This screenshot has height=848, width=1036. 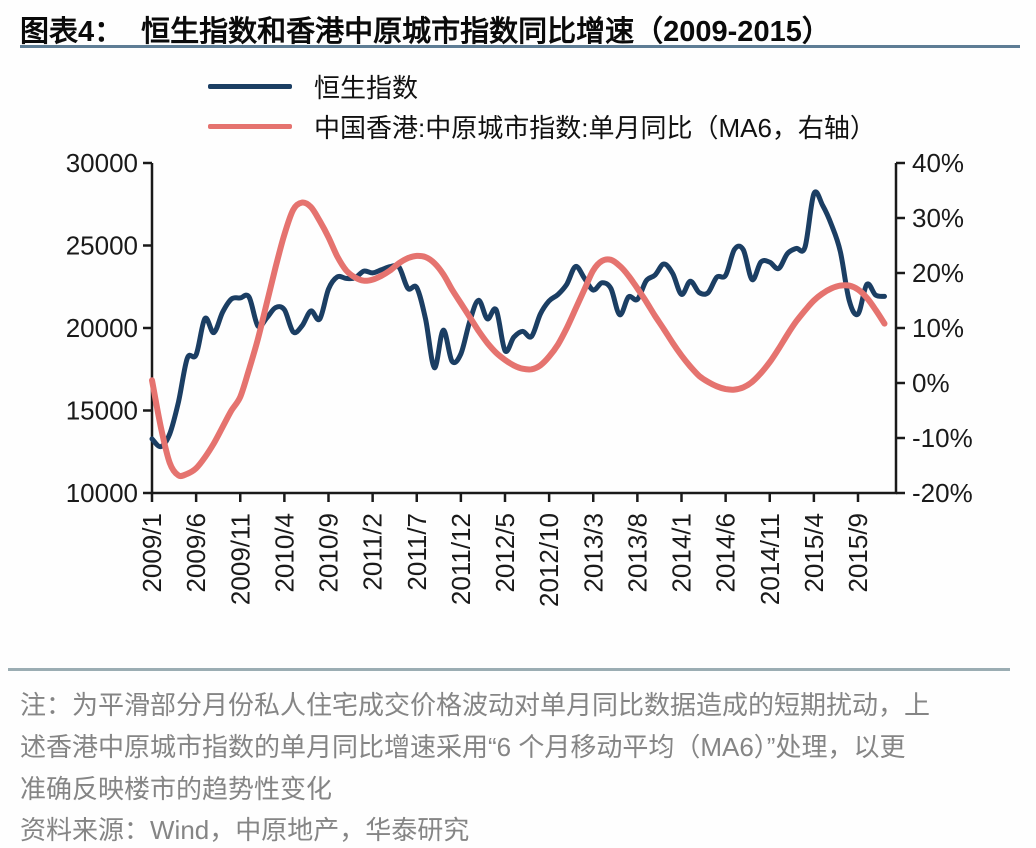 I want to click on hang-seng-swatch, so click(x=250, y=86).